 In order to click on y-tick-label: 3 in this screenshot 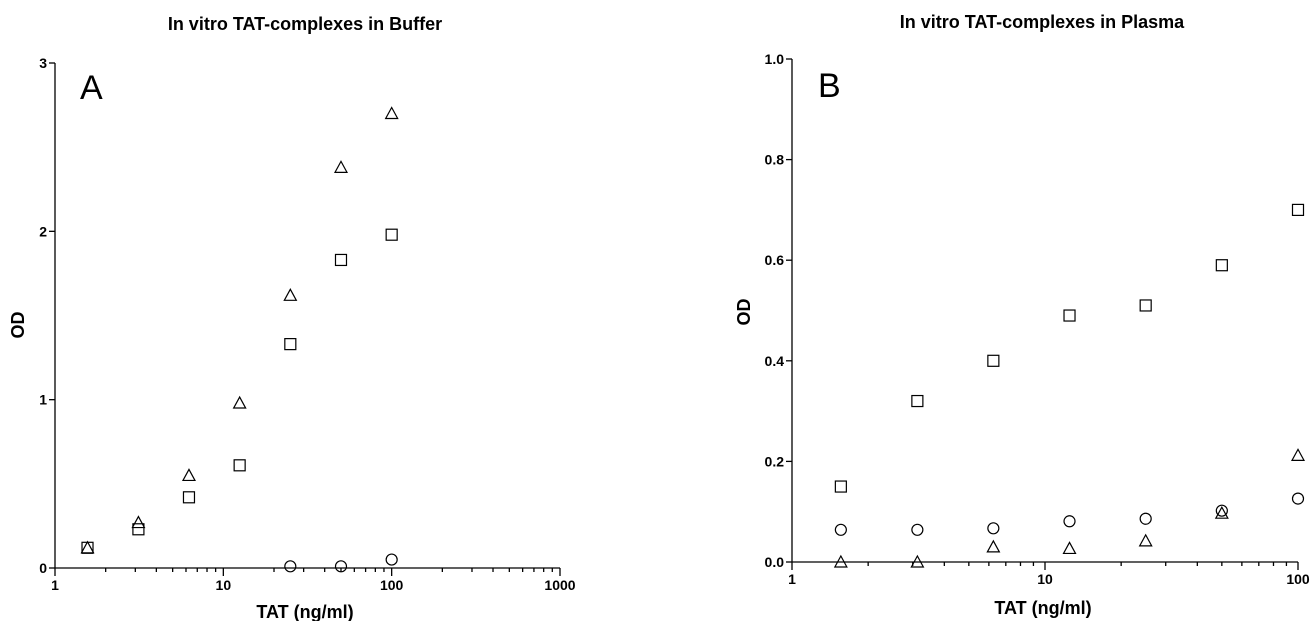, I will do `click(43, 63)`.